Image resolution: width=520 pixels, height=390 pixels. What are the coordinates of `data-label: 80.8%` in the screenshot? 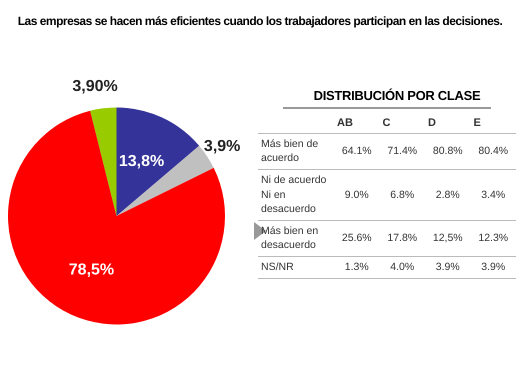 It's located at (448, 152).